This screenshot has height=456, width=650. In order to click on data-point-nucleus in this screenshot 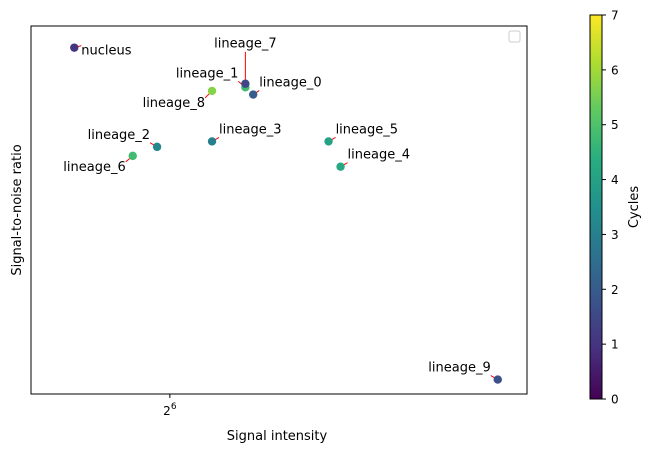, I will do `click(74, 47)`.